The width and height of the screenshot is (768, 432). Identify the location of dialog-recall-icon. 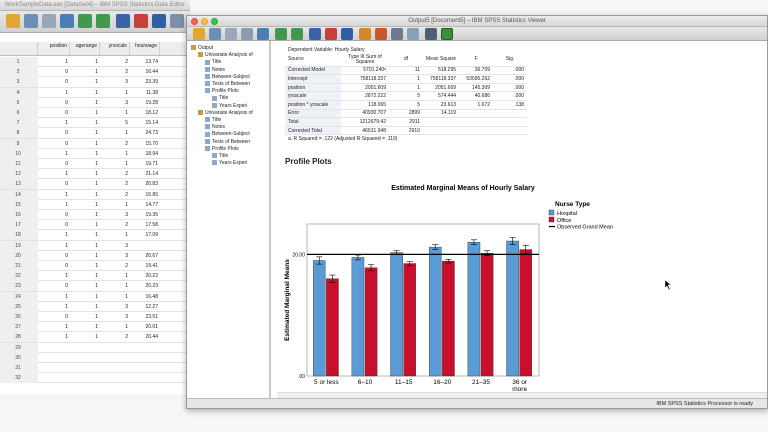
(67, 21).